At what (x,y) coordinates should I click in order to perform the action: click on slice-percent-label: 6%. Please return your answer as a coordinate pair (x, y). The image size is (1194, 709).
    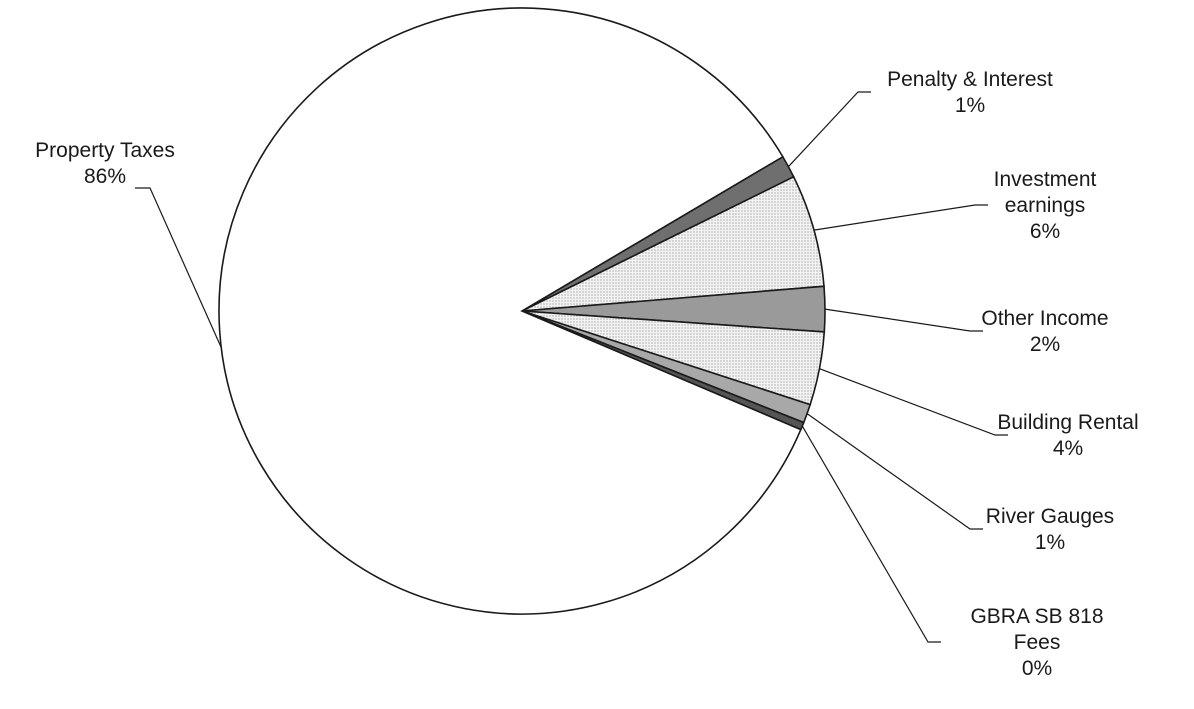
    Looking at the image, I should click on (1045, 231).